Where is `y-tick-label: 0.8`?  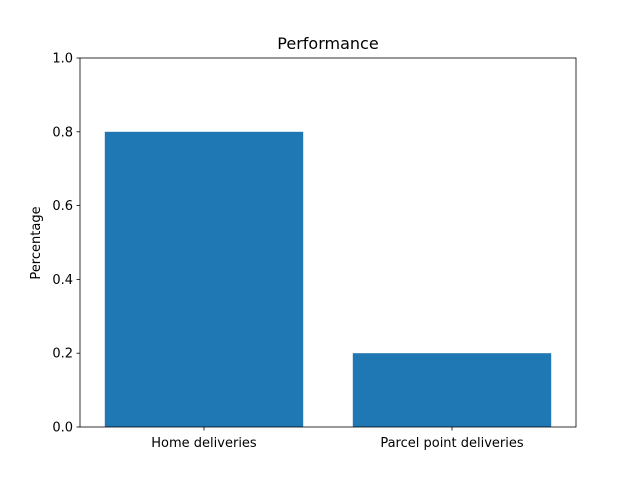
y-tick-label: 0.8 is located at coordinates (62, 132).